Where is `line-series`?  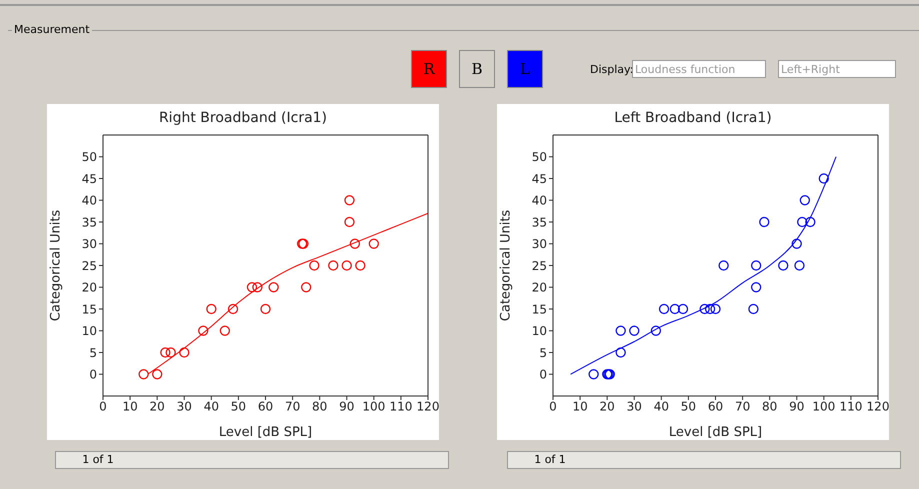
line-series is located at coordinates (703, 265).